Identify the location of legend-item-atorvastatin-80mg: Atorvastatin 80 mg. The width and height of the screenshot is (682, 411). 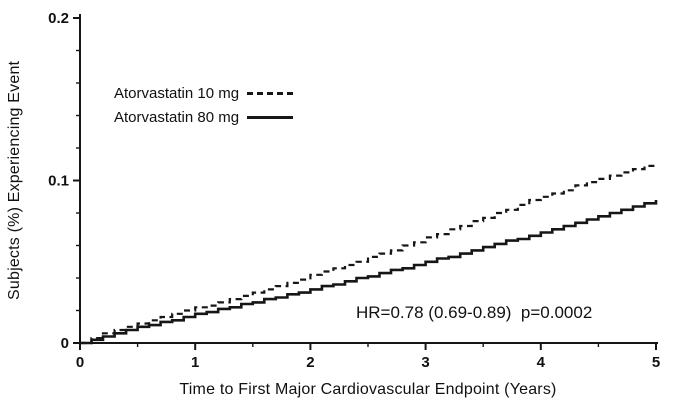
(204, 117).